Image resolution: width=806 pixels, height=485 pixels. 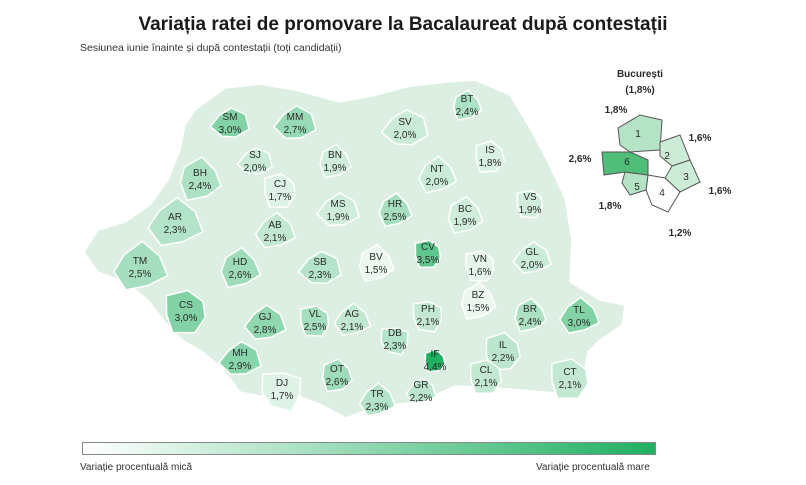 What do you see at coordinates (376, 257) in the screenshot?
I see `county-code-label: BV` at bounding box center [376, 257].